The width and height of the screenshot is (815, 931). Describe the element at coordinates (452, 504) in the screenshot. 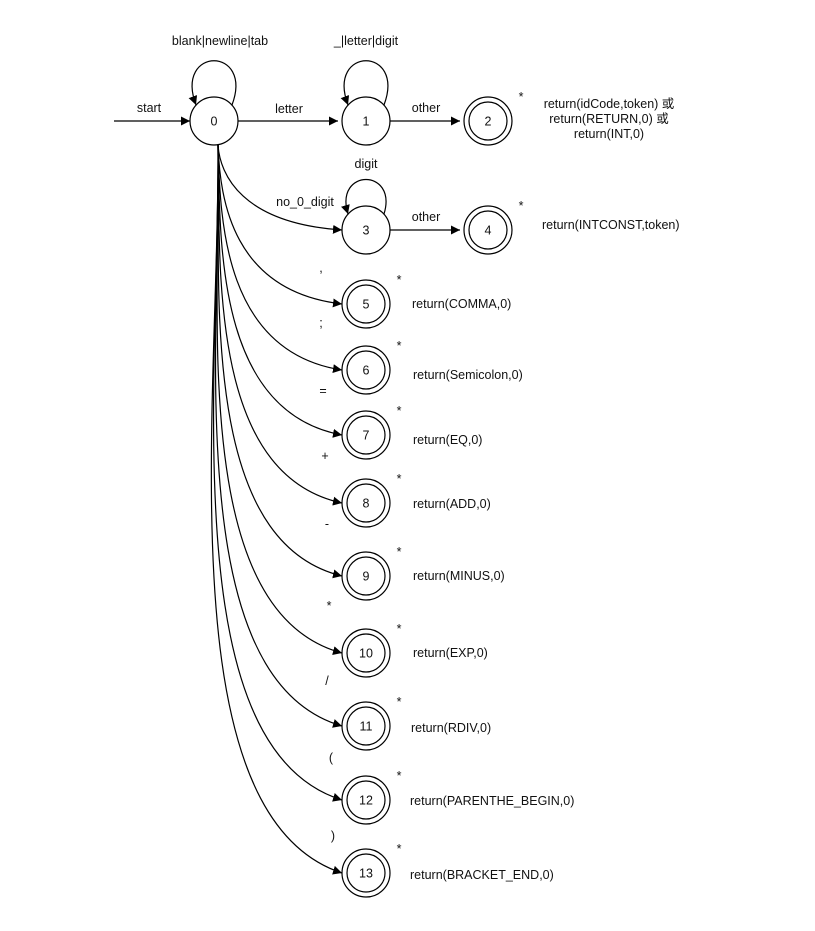

I see `action-8-line-0: return(ADD,0)` at that location.